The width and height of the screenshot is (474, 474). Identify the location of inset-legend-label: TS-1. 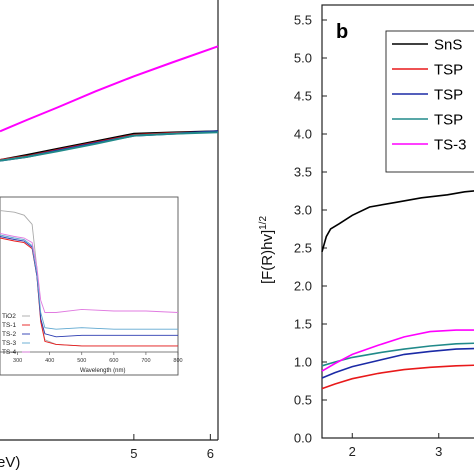
(9, 325).